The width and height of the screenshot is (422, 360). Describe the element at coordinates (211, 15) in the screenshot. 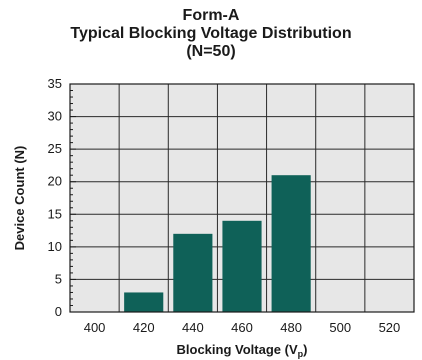

I see `chart-title-line-1: Form-A` at that location.